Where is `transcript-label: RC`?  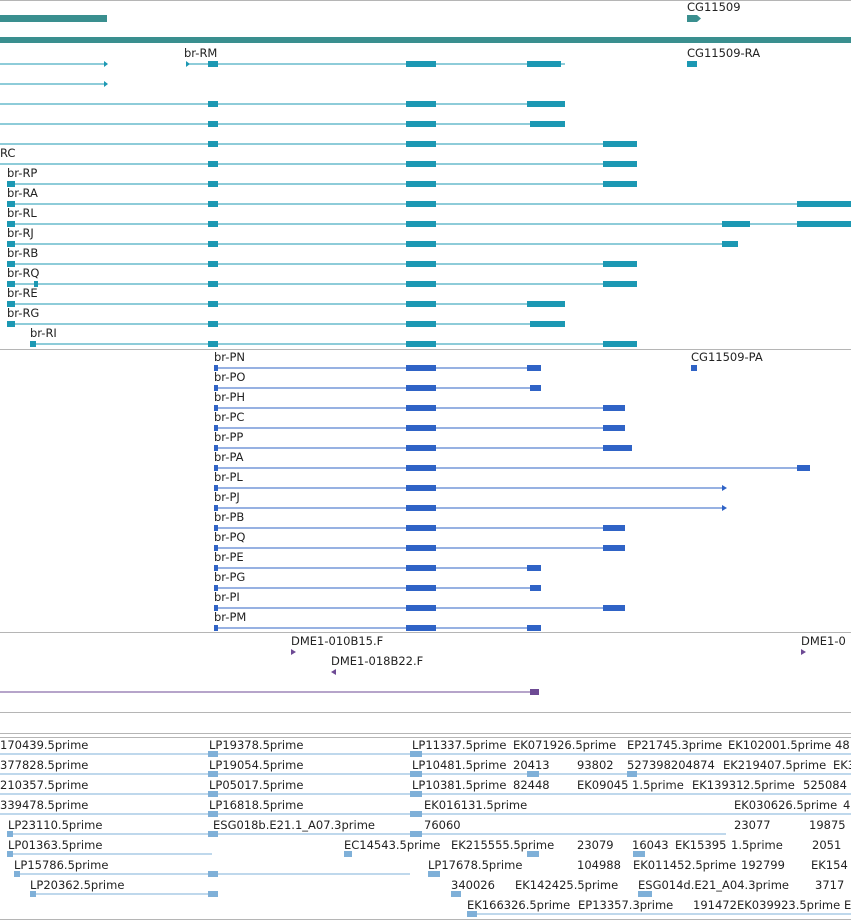
transcript-label: RC is located at coordinates (8, 153).